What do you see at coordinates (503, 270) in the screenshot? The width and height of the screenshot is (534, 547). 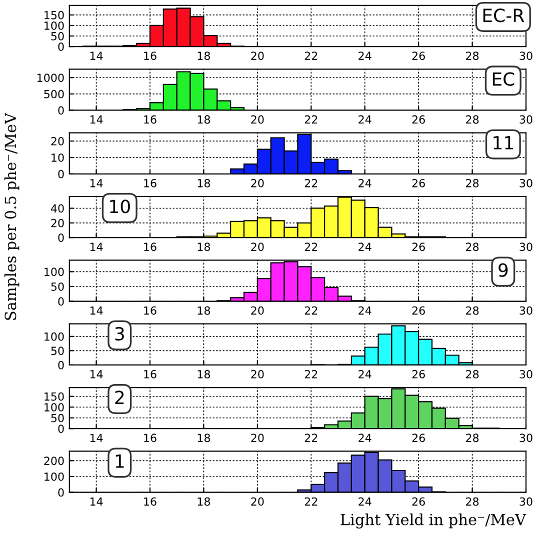 I see `annotation: 9` at bounding box center [503, 270].